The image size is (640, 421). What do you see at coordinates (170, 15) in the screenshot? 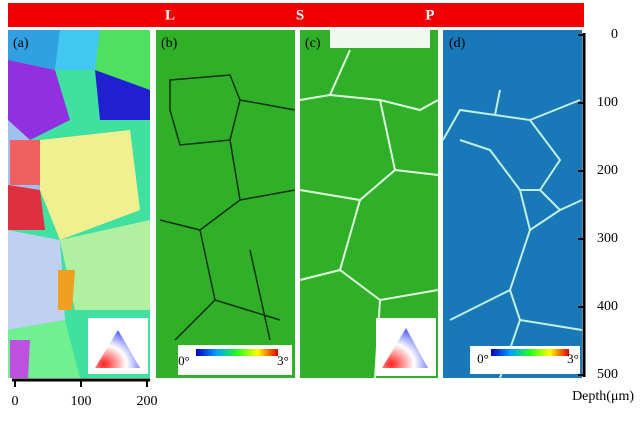
I see `banner-letter: L` at bounding box center [170, 15].